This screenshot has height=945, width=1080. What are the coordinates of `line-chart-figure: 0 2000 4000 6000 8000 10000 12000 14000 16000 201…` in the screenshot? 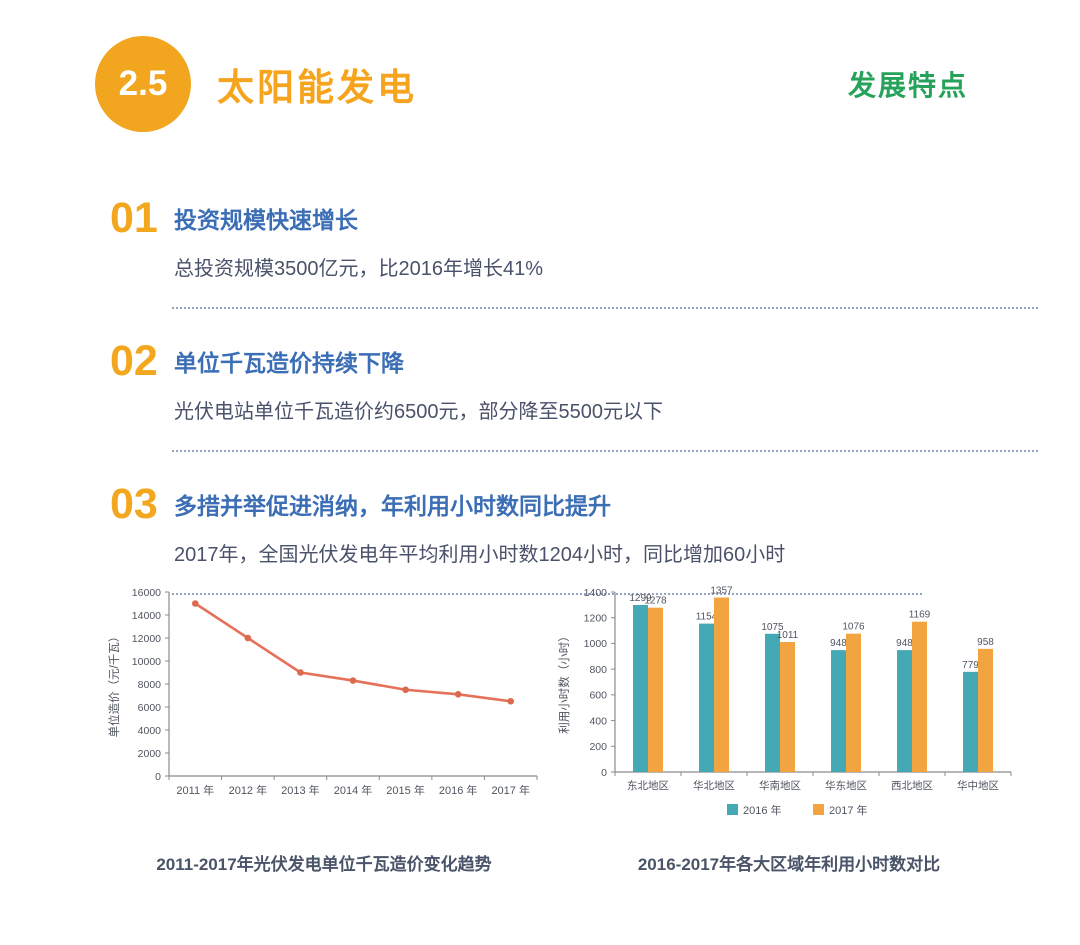 It's located at (324, 726).